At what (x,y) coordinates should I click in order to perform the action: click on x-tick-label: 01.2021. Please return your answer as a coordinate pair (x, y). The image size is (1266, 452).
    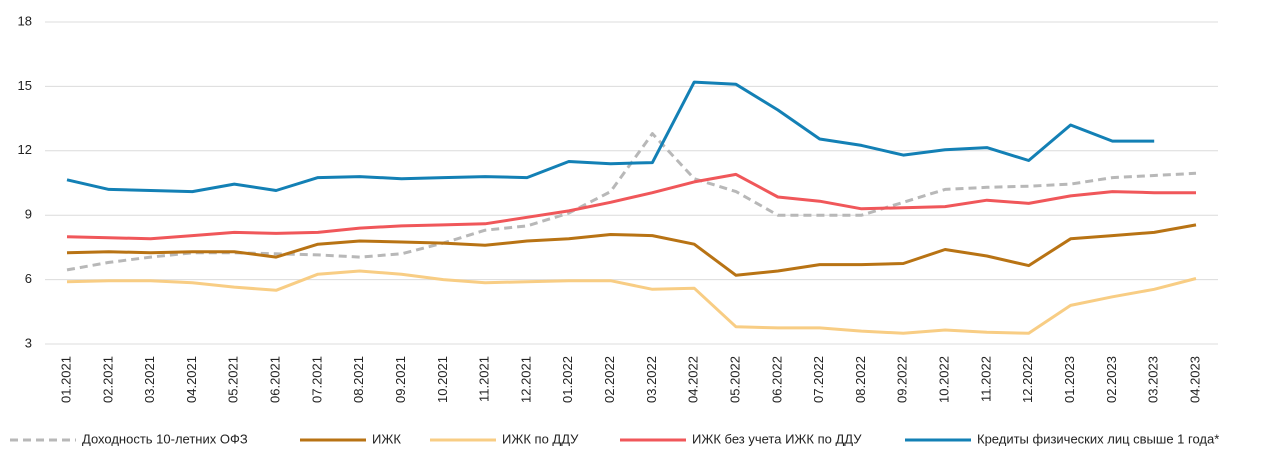
    Looking at the image, I should click on (65, 379).